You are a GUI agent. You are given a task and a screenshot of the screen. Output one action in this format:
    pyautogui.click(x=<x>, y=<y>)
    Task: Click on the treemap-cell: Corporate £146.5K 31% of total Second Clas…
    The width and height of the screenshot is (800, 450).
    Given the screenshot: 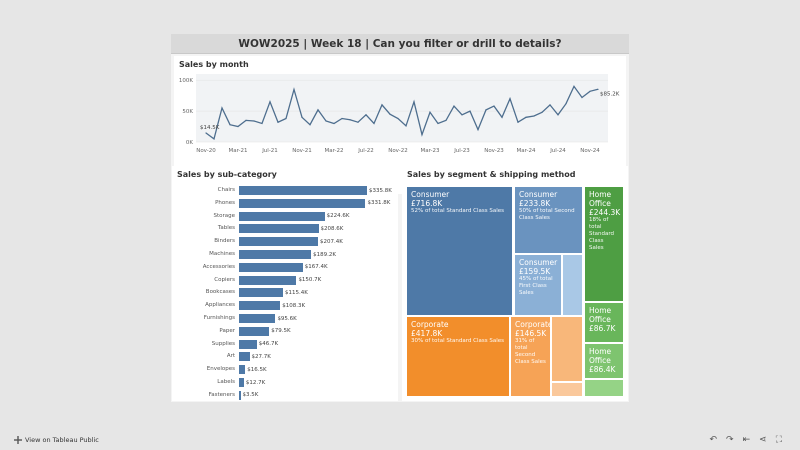 What is the action you would take?
    pyautogui.click(x=530, y=356)
    